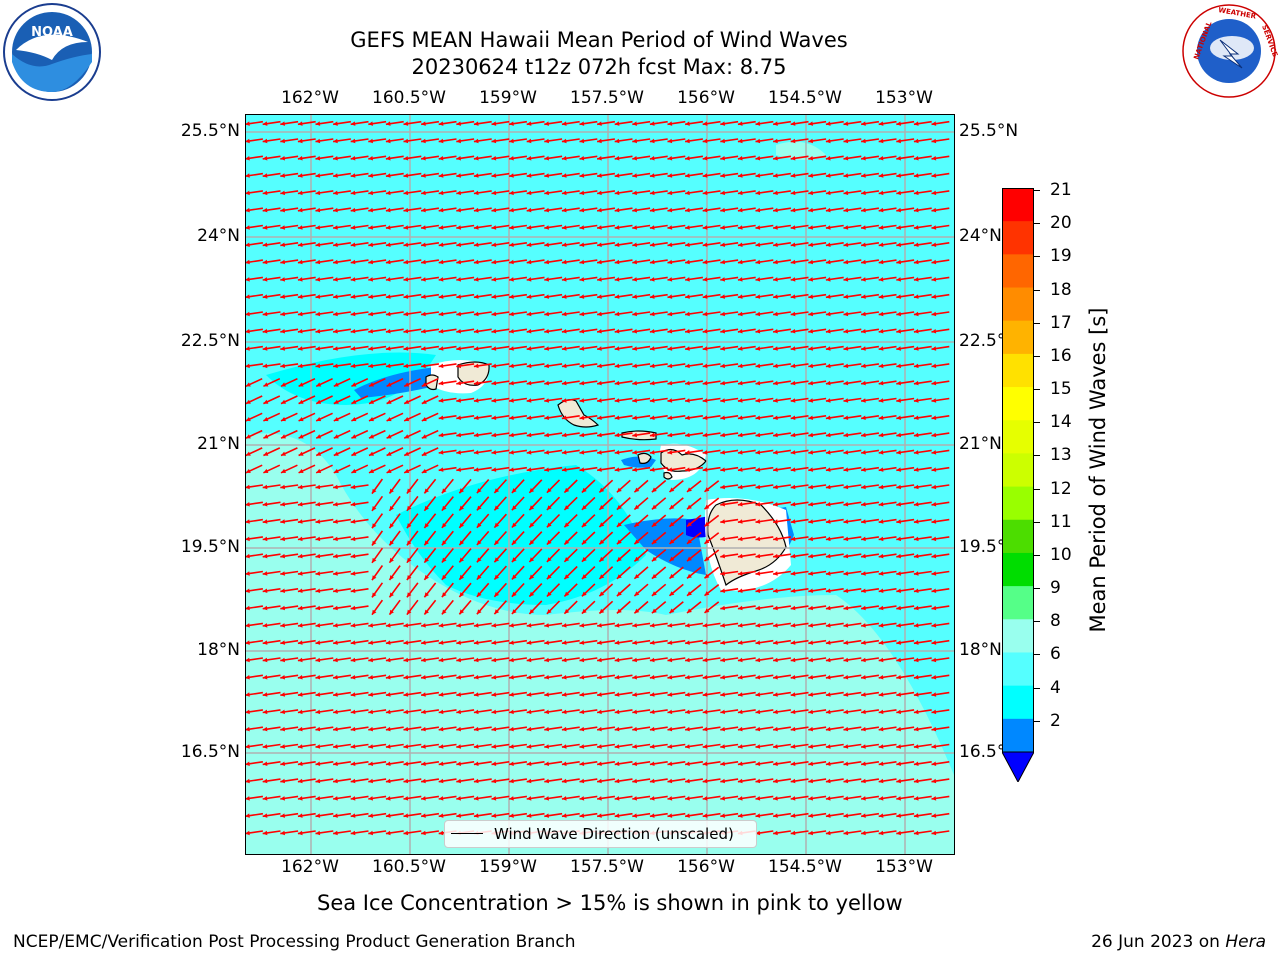 This screenshot has width=1280, height=960. I want to click on lon-tick-top: 154.5°W, so click(805, 98).